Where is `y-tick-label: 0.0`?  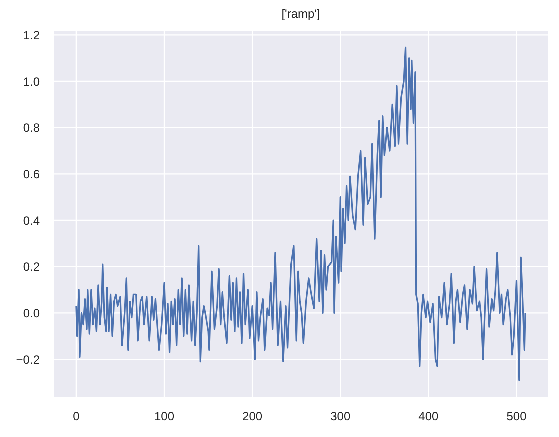
y-tick-label: 0.0 is located at coordinates (31, 313).